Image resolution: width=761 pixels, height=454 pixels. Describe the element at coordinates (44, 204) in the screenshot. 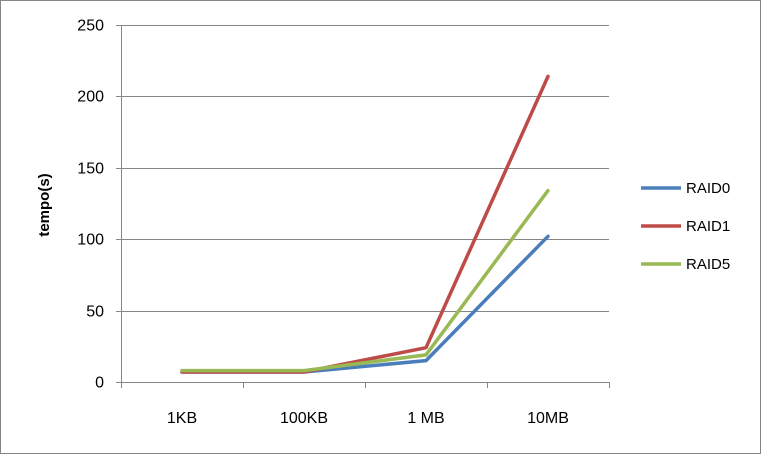

I see `y-axis-title: tempo(s)` at that location.